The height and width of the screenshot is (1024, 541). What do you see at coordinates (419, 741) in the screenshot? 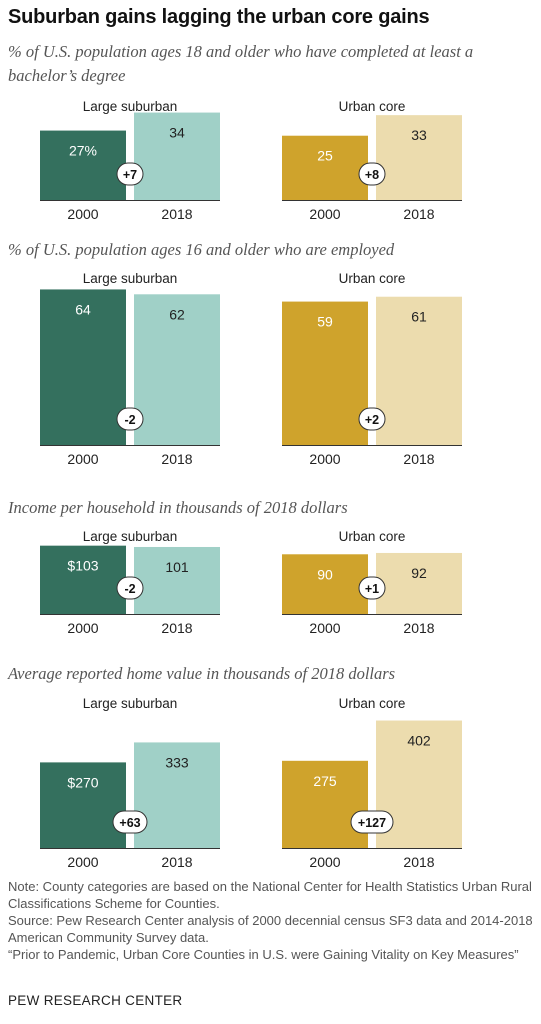
I see `data-label-urban-core-2018: 402` at bounding box center [419, 741].